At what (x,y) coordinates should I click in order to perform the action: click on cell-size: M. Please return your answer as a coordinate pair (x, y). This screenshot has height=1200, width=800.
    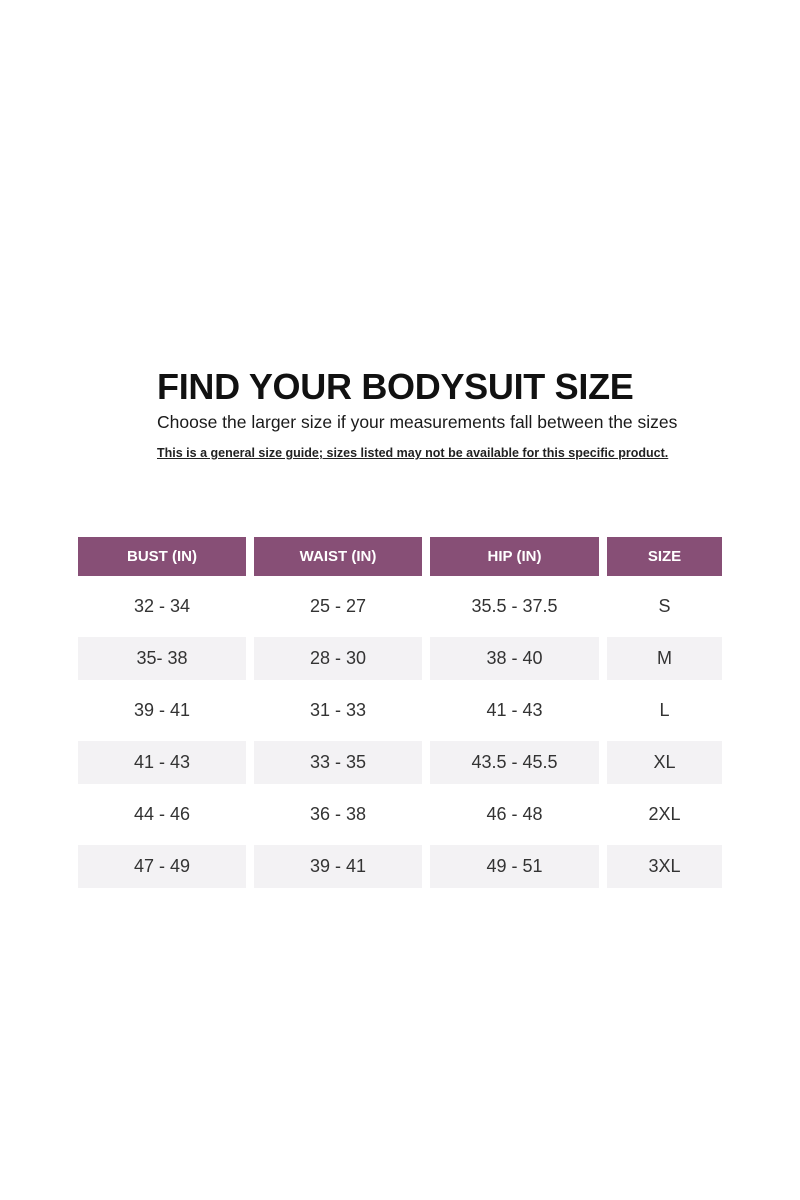
    Looking at the image, I should click on (664, 658).